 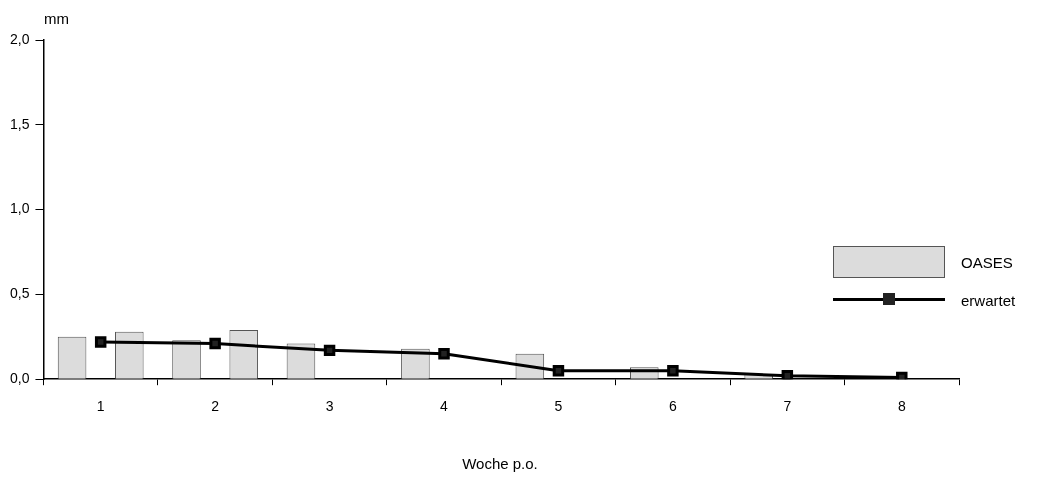 I want to click on y-tick-label: 1,5, so click(x=19, y=123).